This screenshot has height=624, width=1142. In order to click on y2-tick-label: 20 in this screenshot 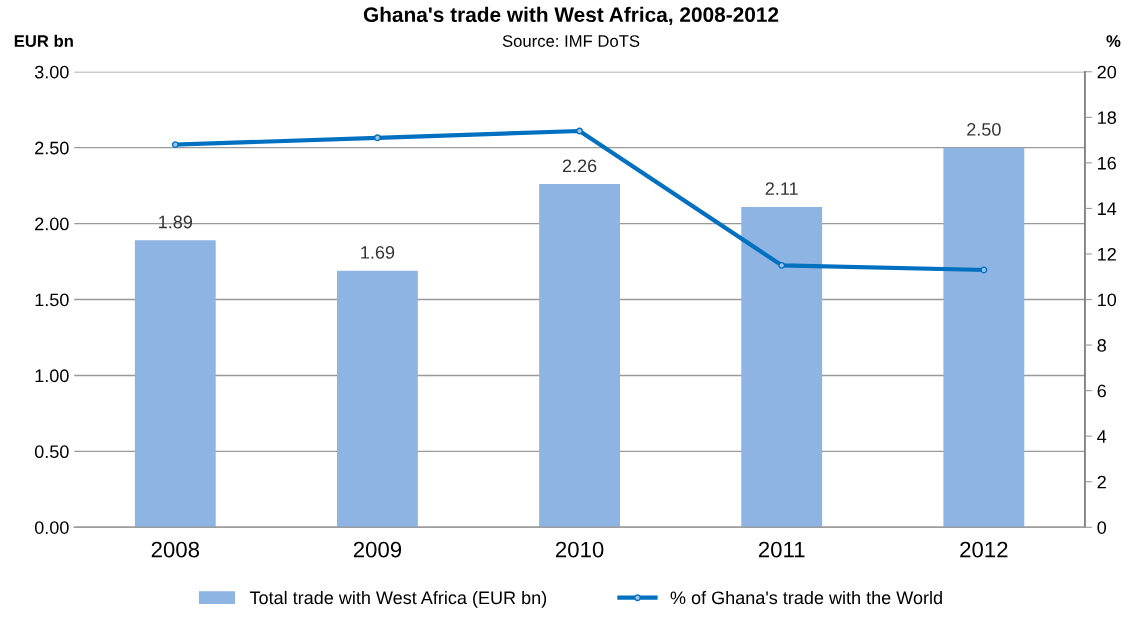, I will do `click(1107, 72)`.